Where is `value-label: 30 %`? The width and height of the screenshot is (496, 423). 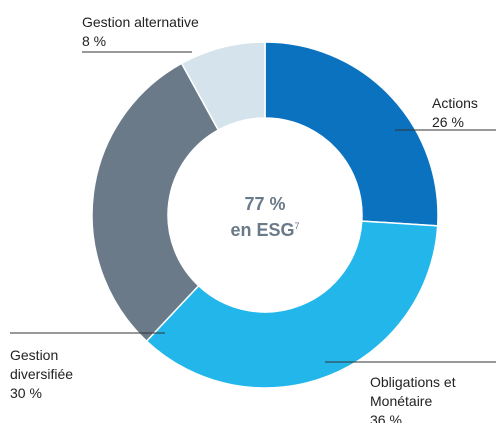
value-label: 30 % is located at coordinates (26, 393).